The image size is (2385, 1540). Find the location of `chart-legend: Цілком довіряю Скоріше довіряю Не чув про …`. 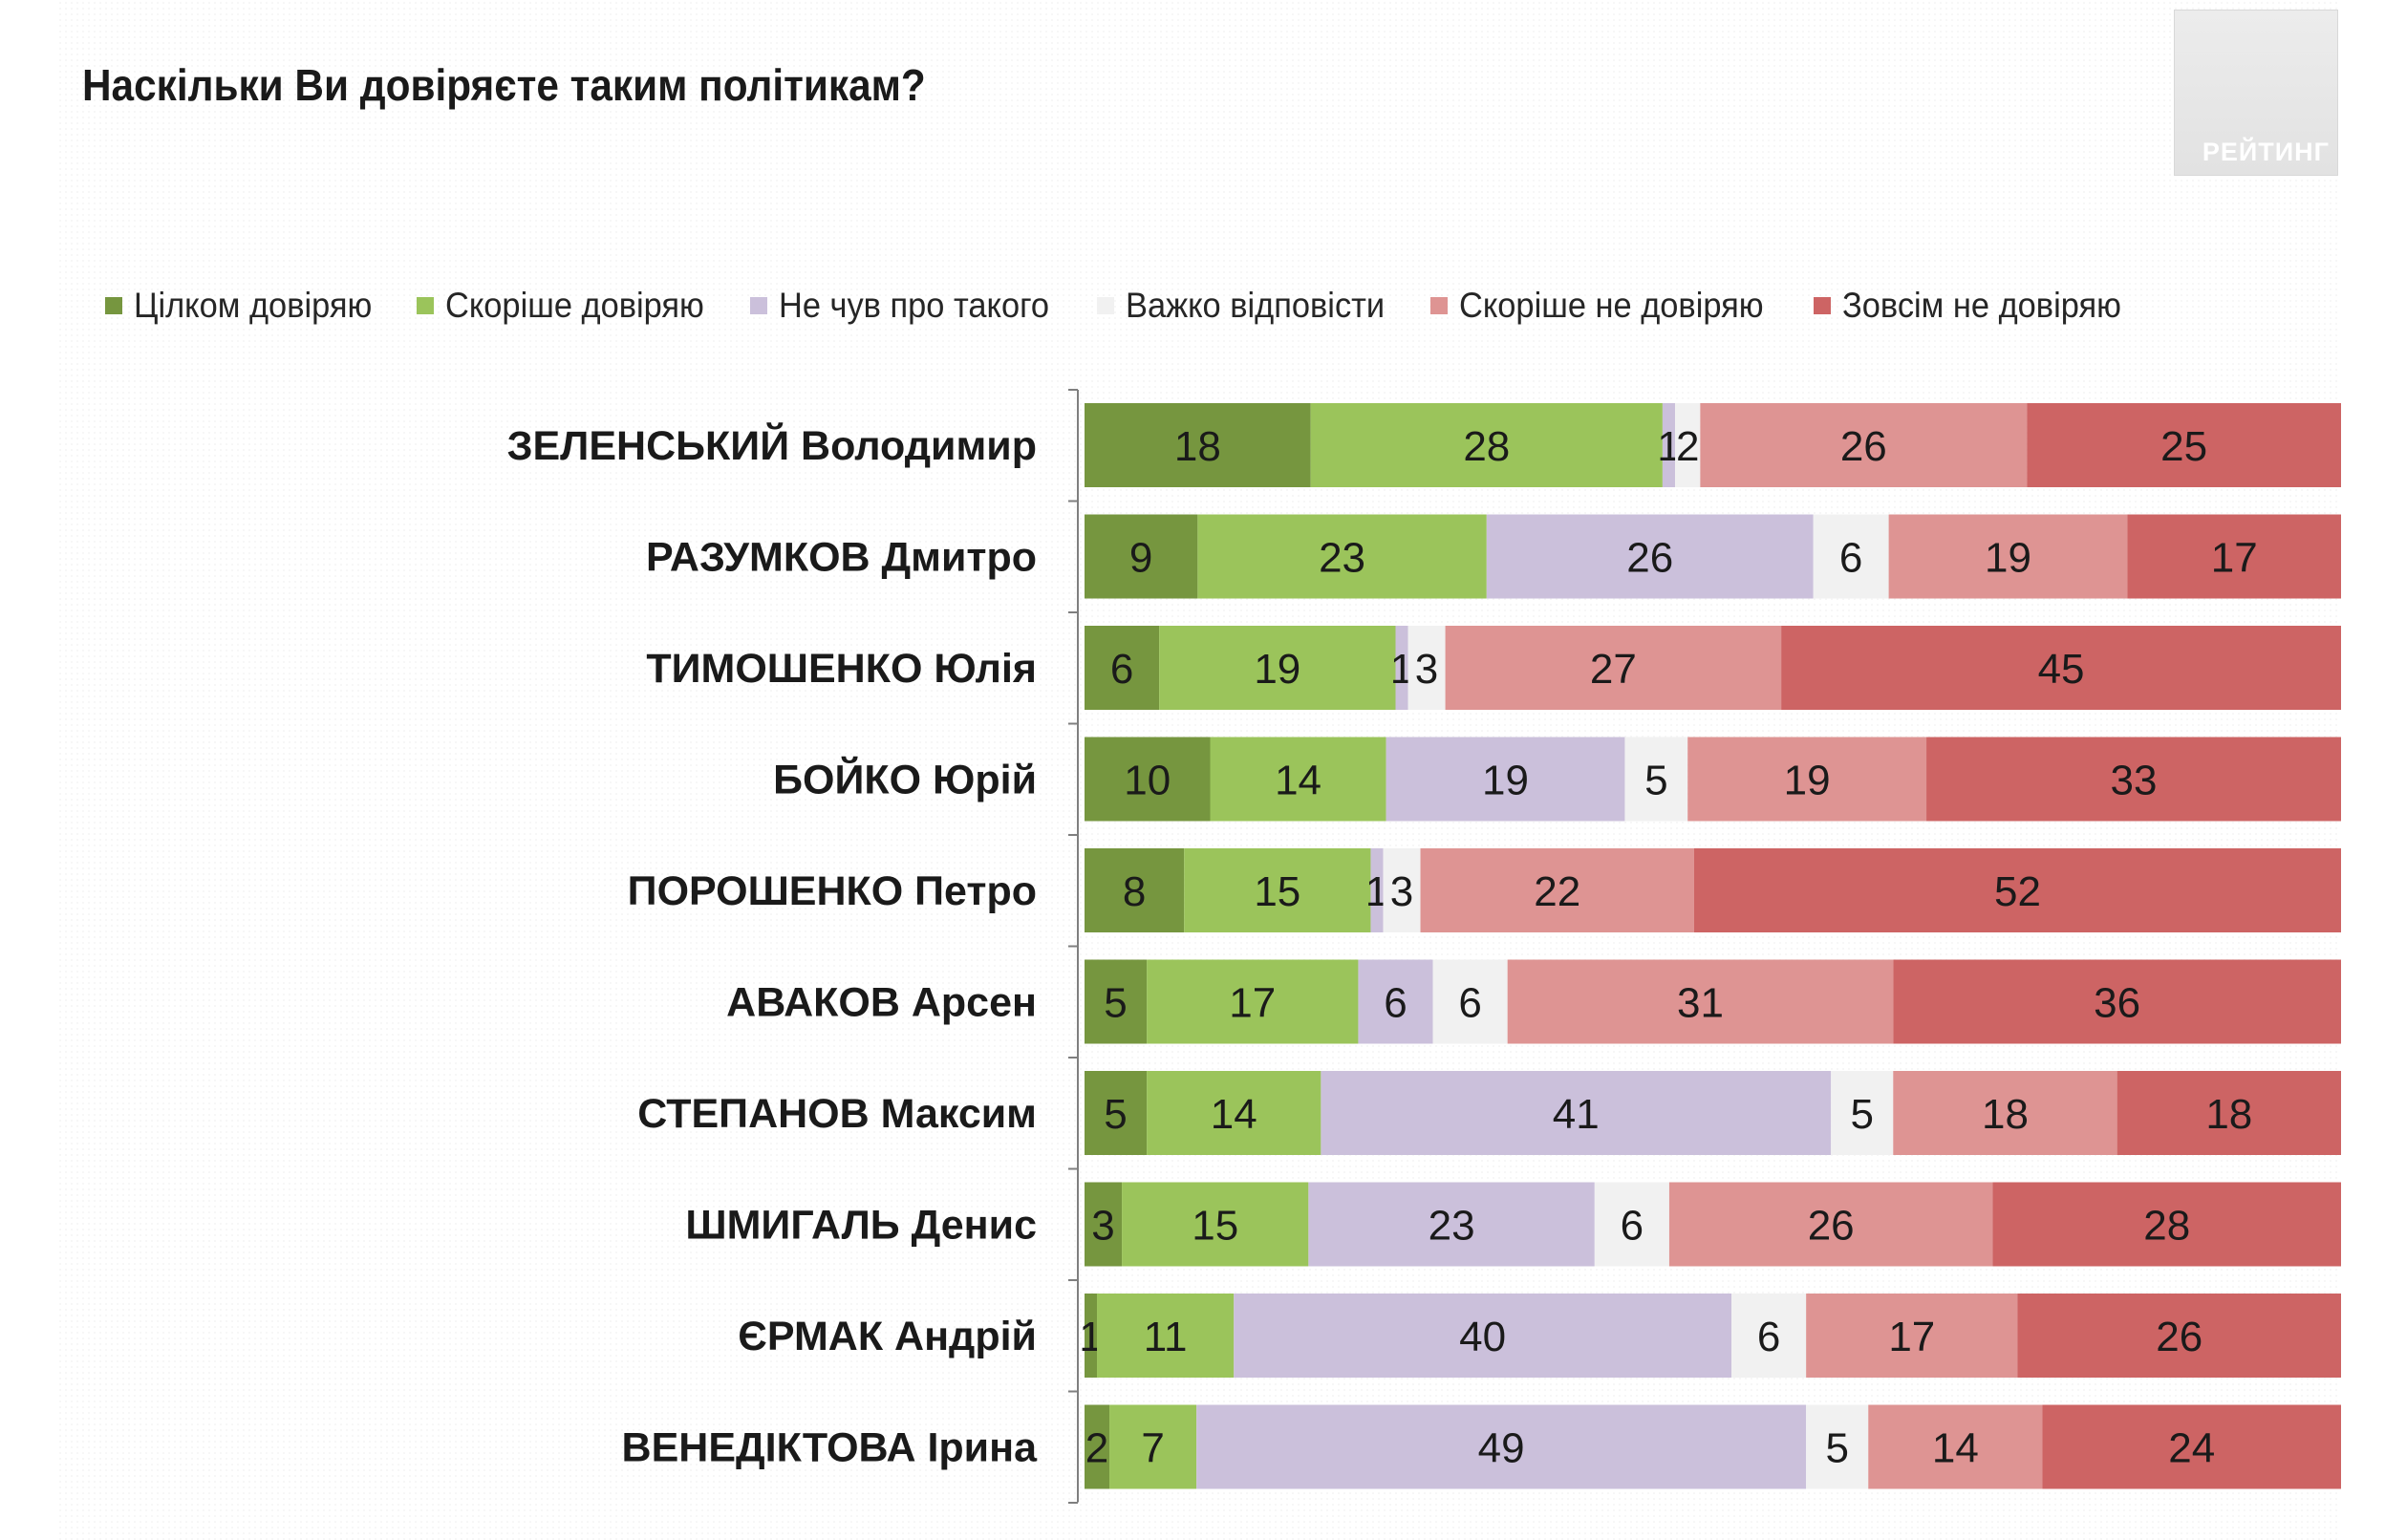

chart-legend: Цілком довіряю Скоріше довіряю Не чув про … is located at coordinates (1137, 306).